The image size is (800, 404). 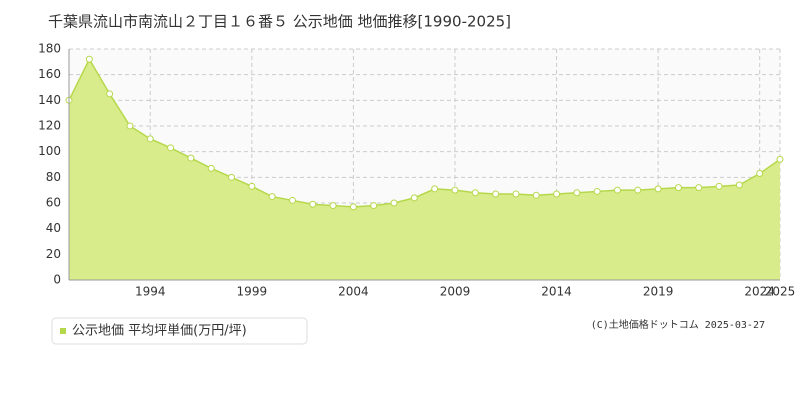 What do you see at coordinates (53, 203) in the screenshot?
I see `y-tick-label: 60` at bounding box center [53, 203].